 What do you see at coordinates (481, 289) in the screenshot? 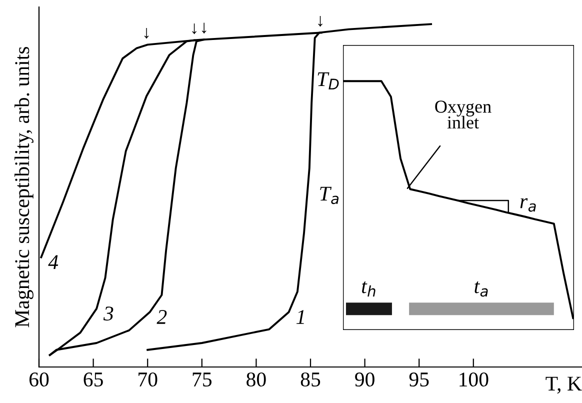
I see `annotation: t$_{a}$` at bounding box center [481, 289].